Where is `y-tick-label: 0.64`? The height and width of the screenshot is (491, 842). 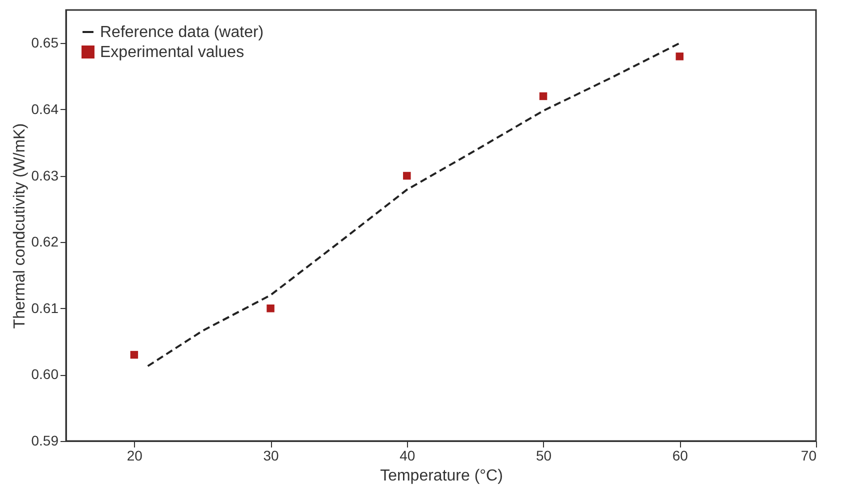
y-tick-label: 0.64 is located at coordinates (45, 108).